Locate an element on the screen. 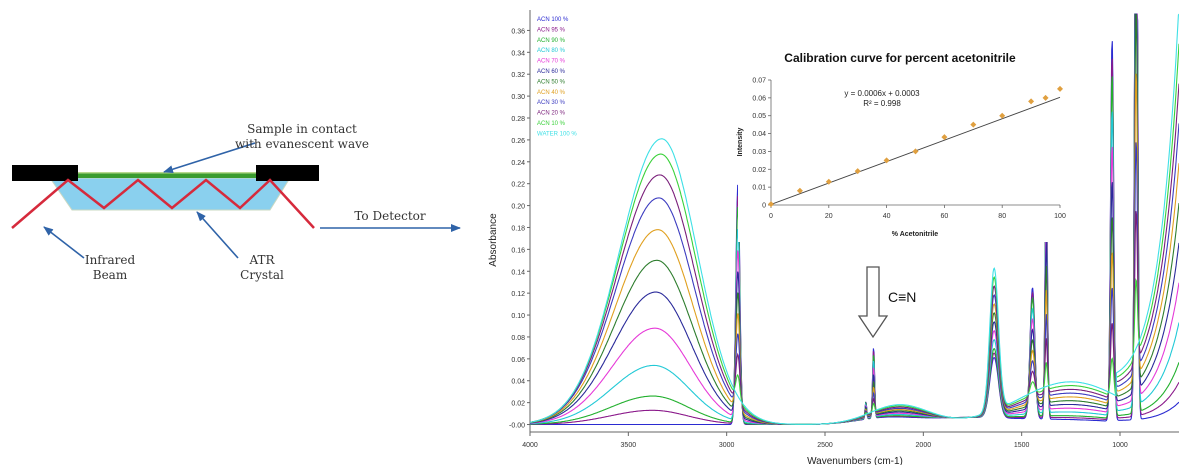  spectrum-y-tick-label: -0.00 is located at coordinates (517, 426).